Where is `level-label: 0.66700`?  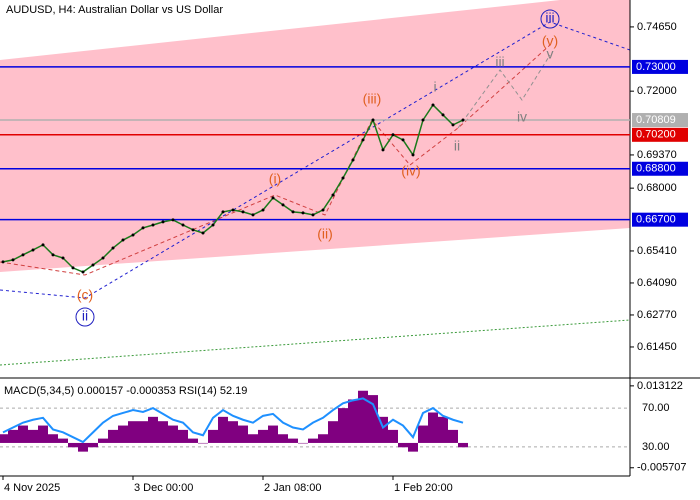 level-label: 0.66700 is located at coordinates (656, 220).